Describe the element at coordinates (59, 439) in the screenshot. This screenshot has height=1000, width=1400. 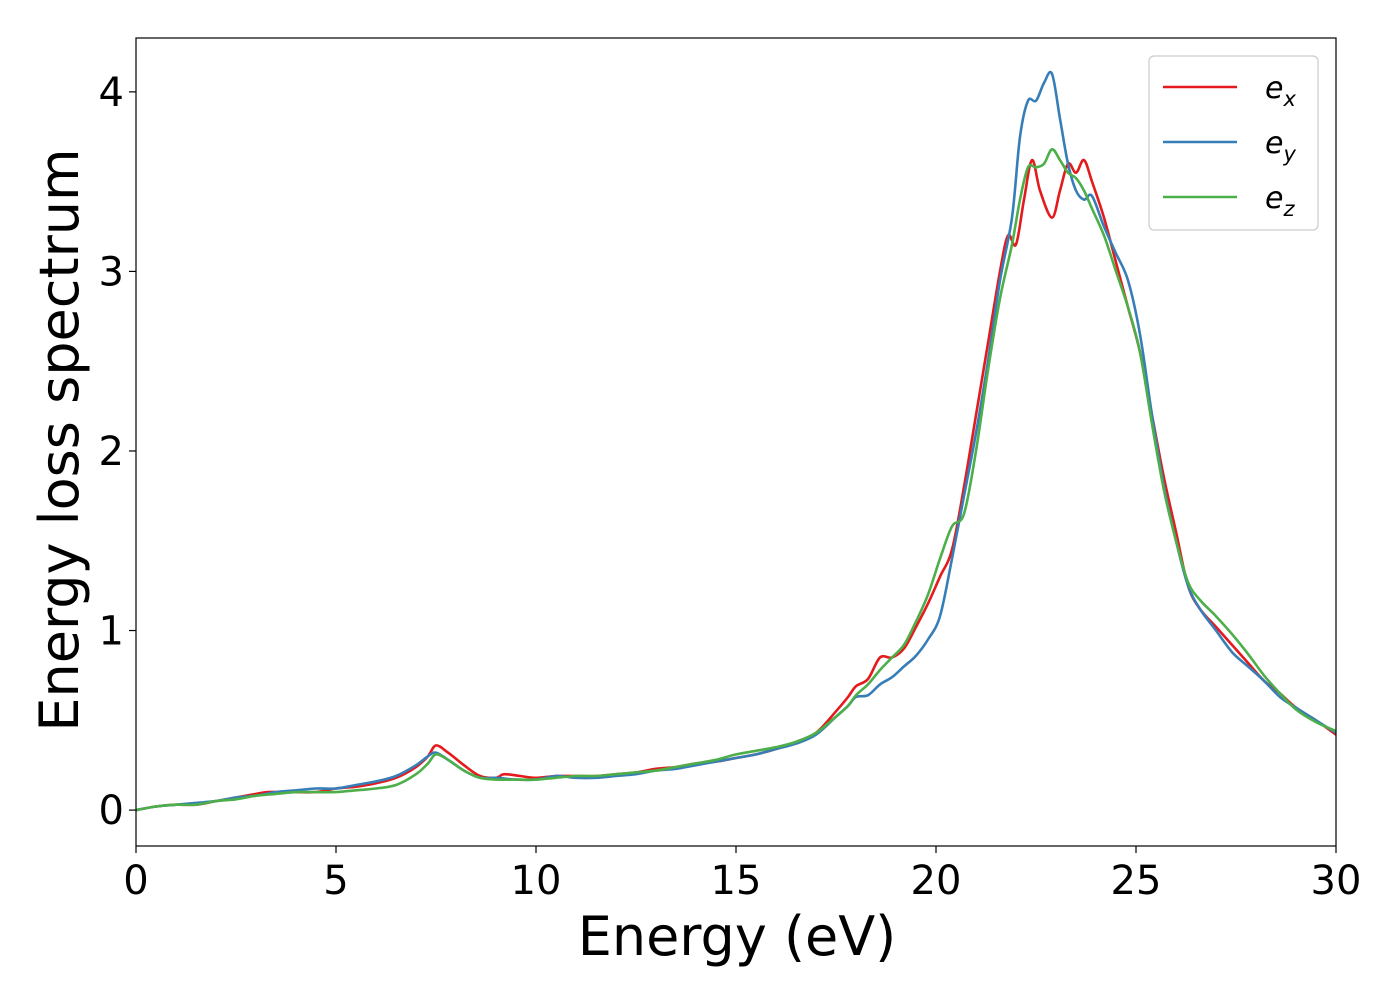
I see `y-axis-title: Energy loss spectrum` at that location.